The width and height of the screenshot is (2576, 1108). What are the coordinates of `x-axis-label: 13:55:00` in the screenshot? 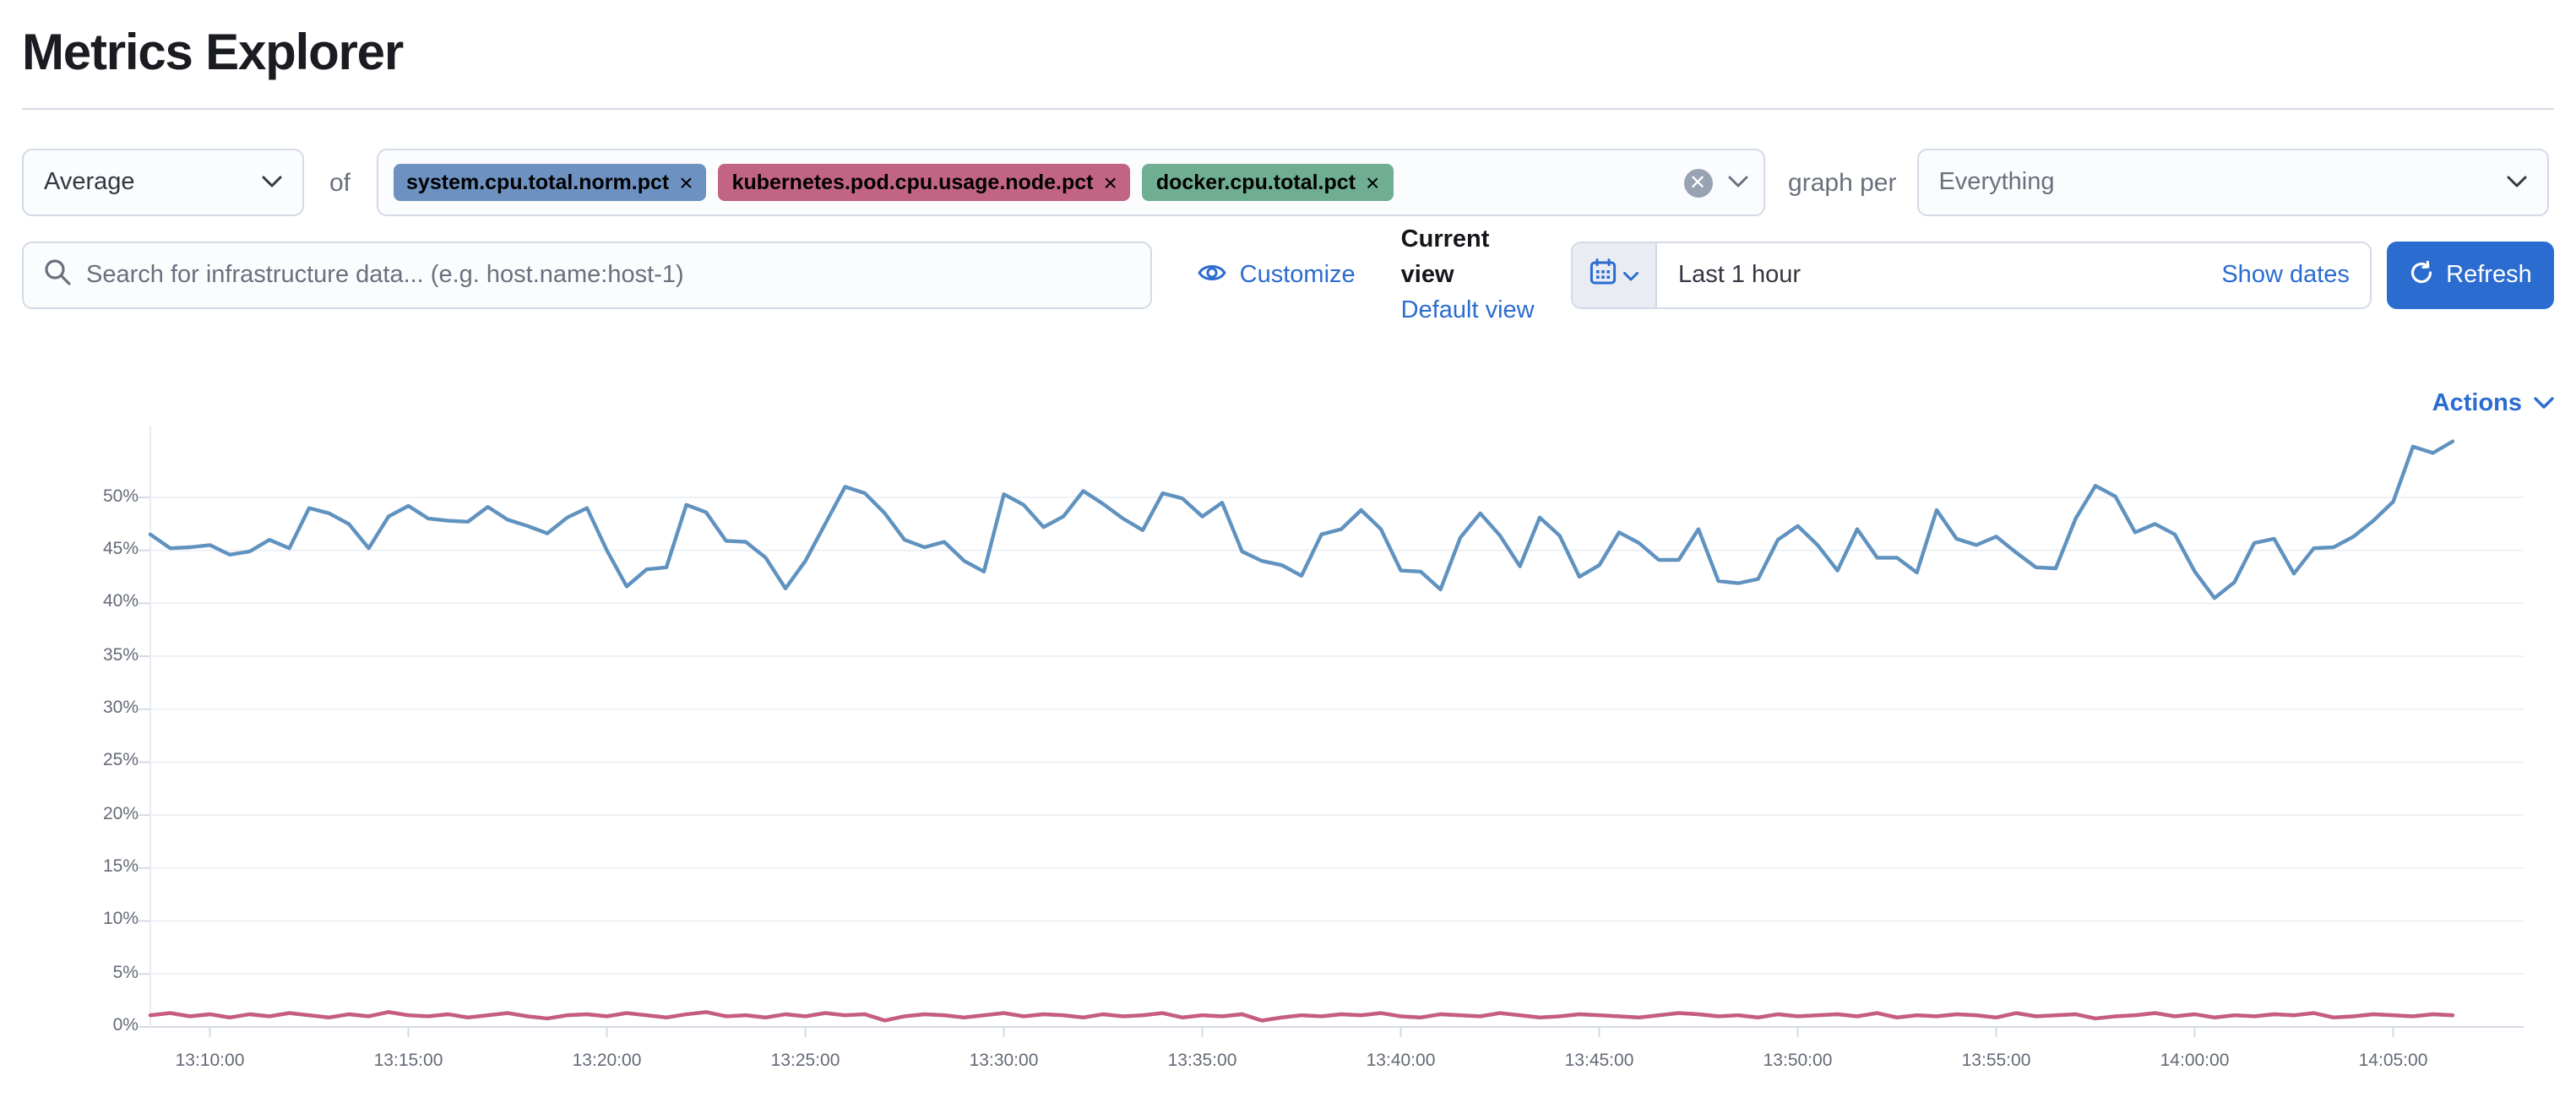 It's located at (1996, 1061).